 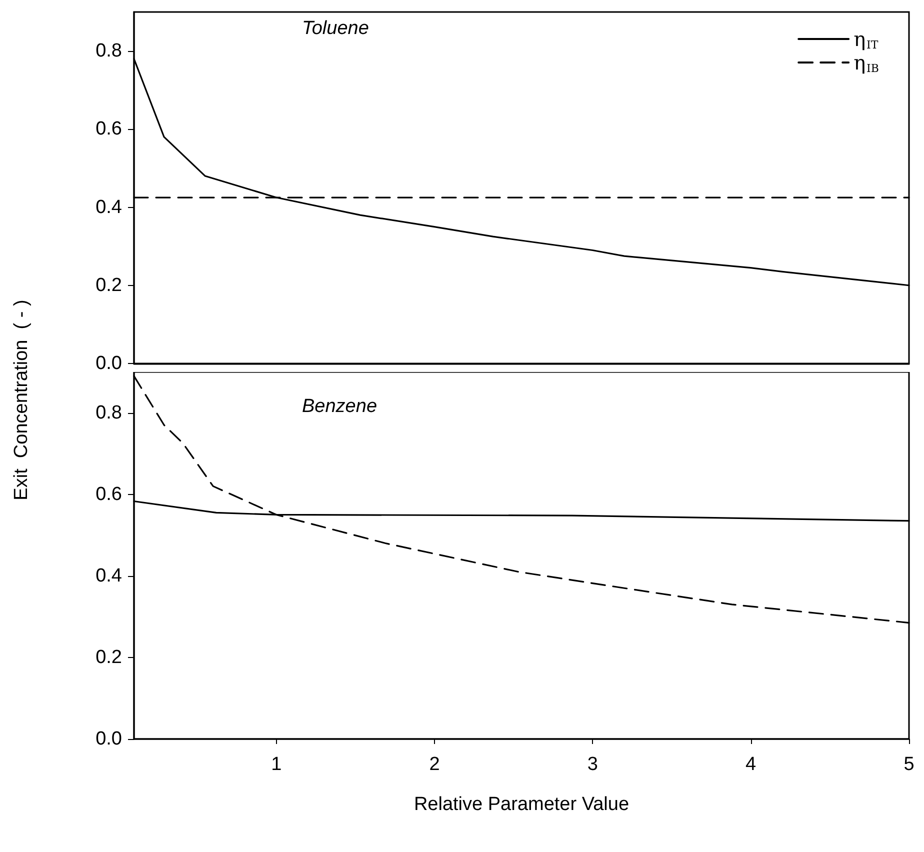 I want to click on text: Benzene, so click(x=340, y=406).